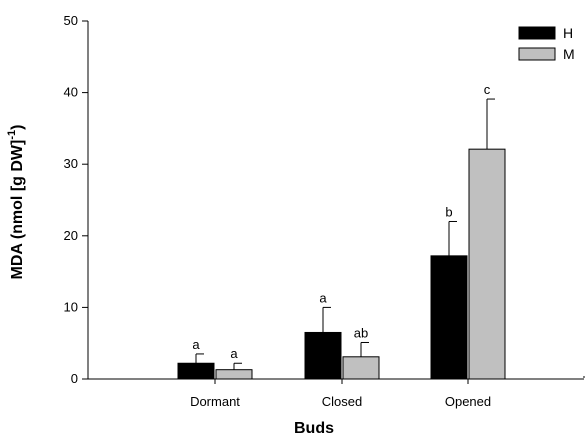 The width and height of the screenshot is (588, 444). What do you see at coordinates (537, 54) in the screenshot?
I see `legend-swatch-m` at bounding box center [537, 54].